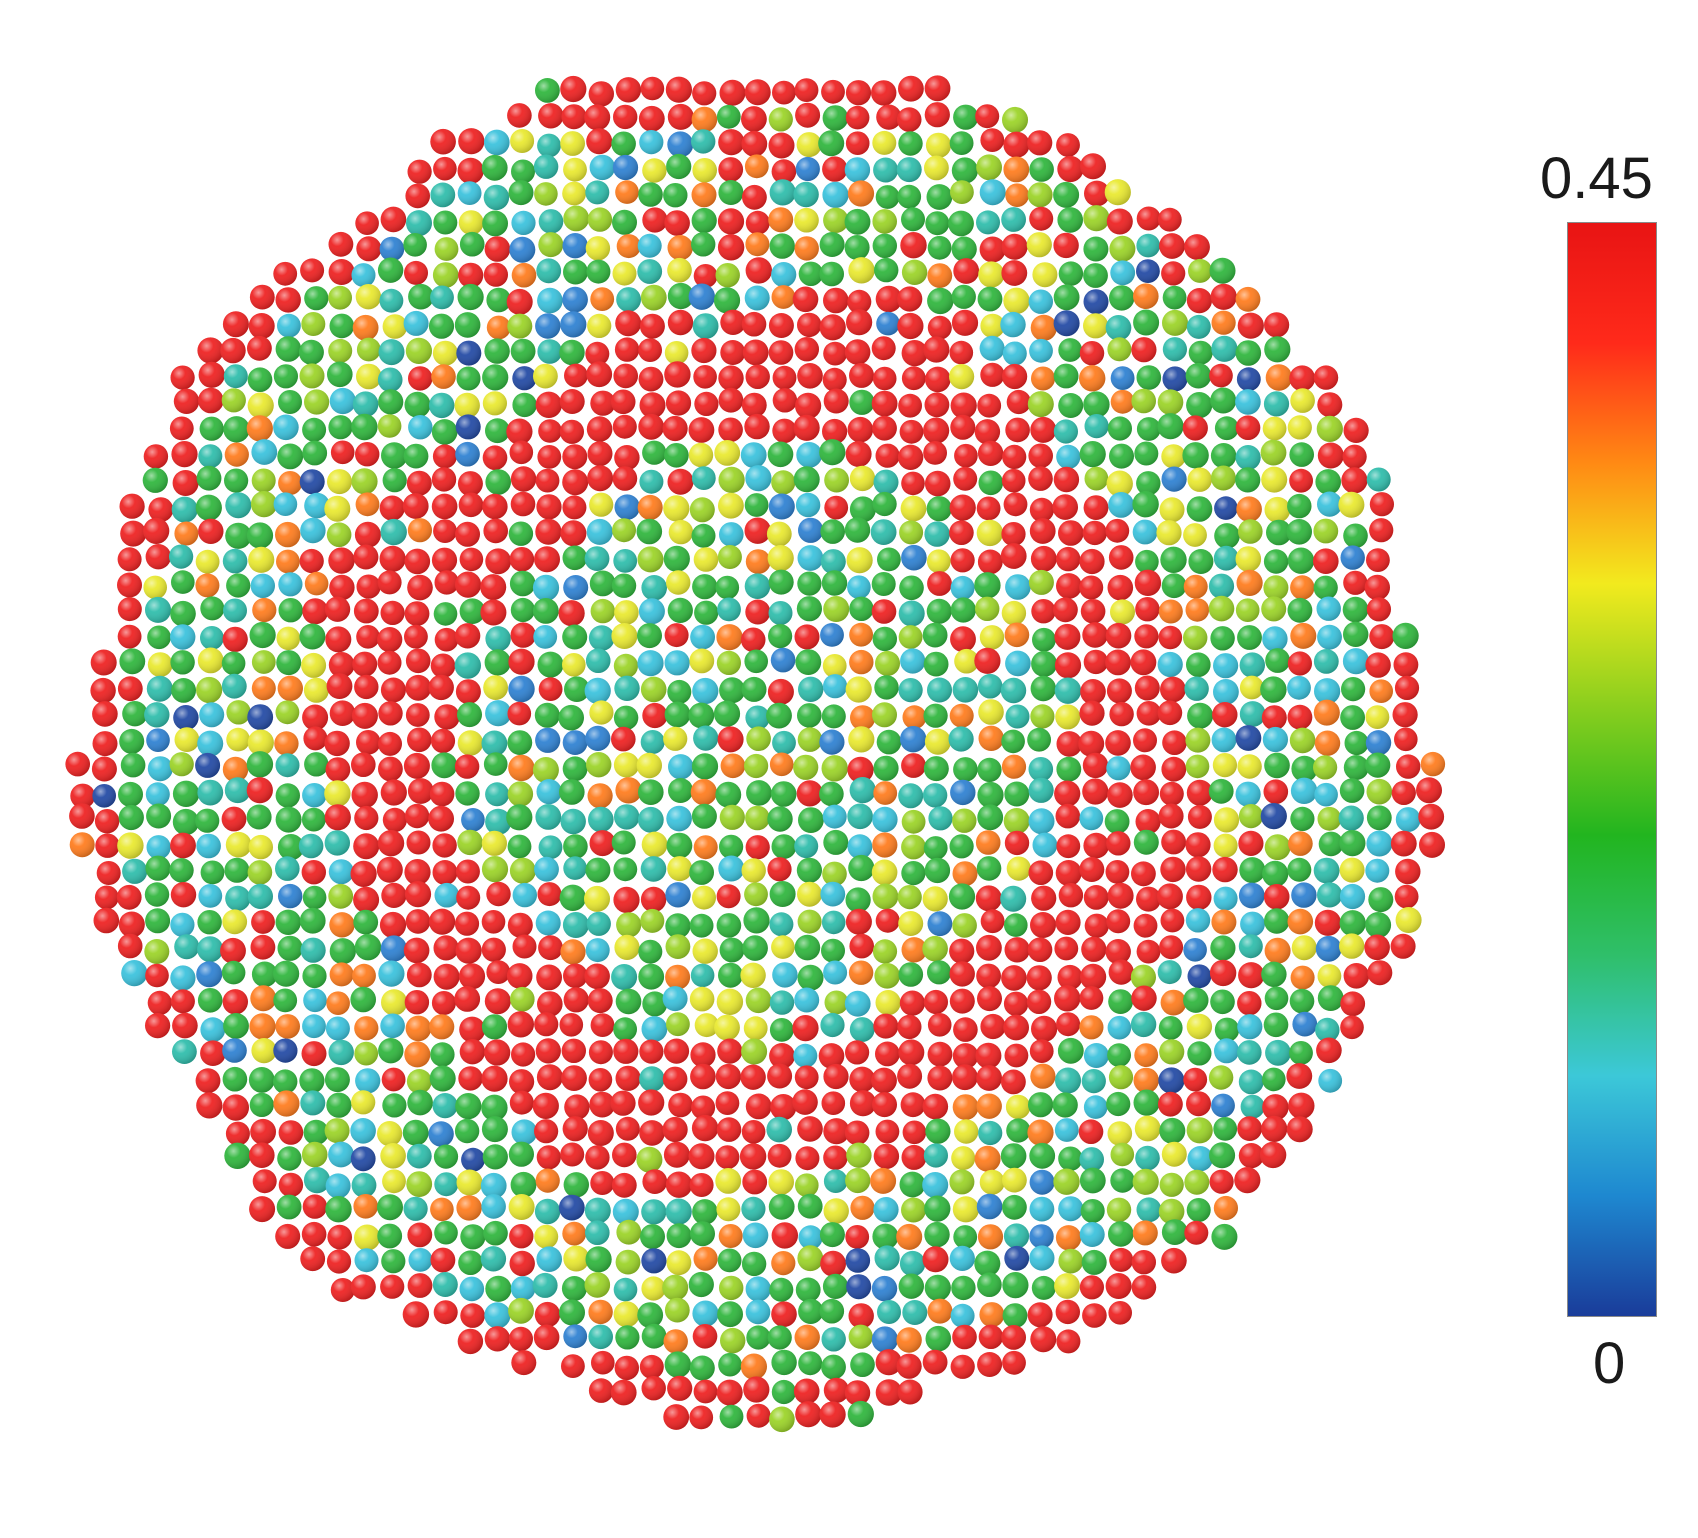  I want to click on colorbar-container, so click(1612, 772).